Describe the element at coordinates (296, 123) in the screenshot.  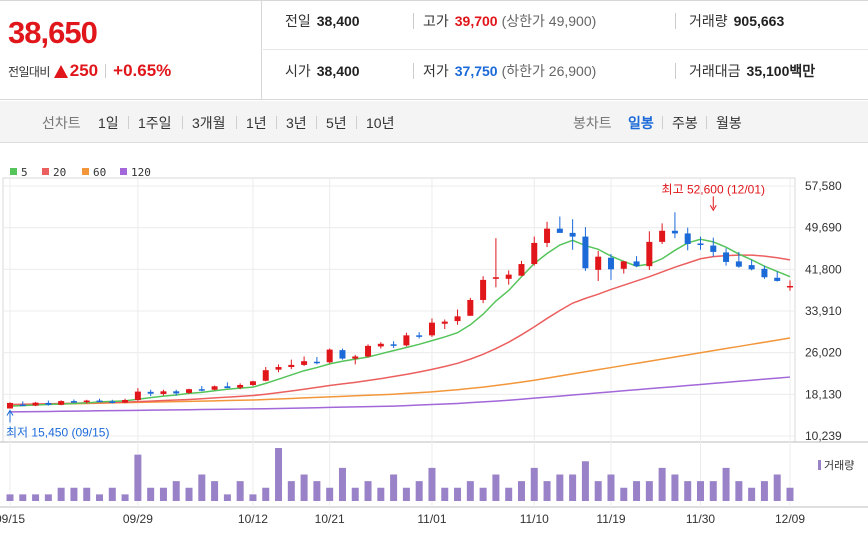
I see `period-tab-3y: 3년` at that location.